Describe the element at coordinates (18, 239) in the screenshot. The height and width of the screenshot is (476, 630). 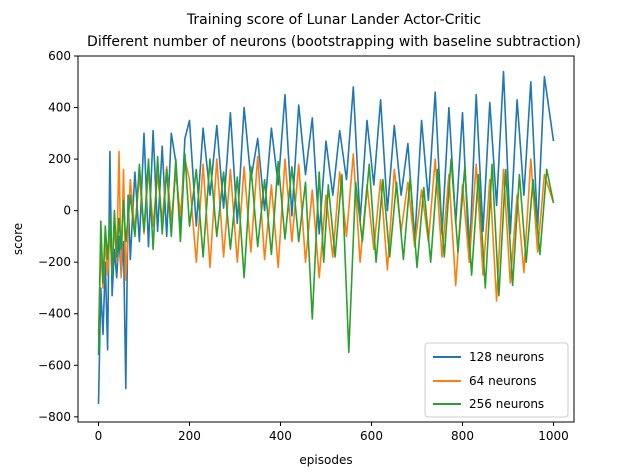
I see `y-axis-label: score` at that location.